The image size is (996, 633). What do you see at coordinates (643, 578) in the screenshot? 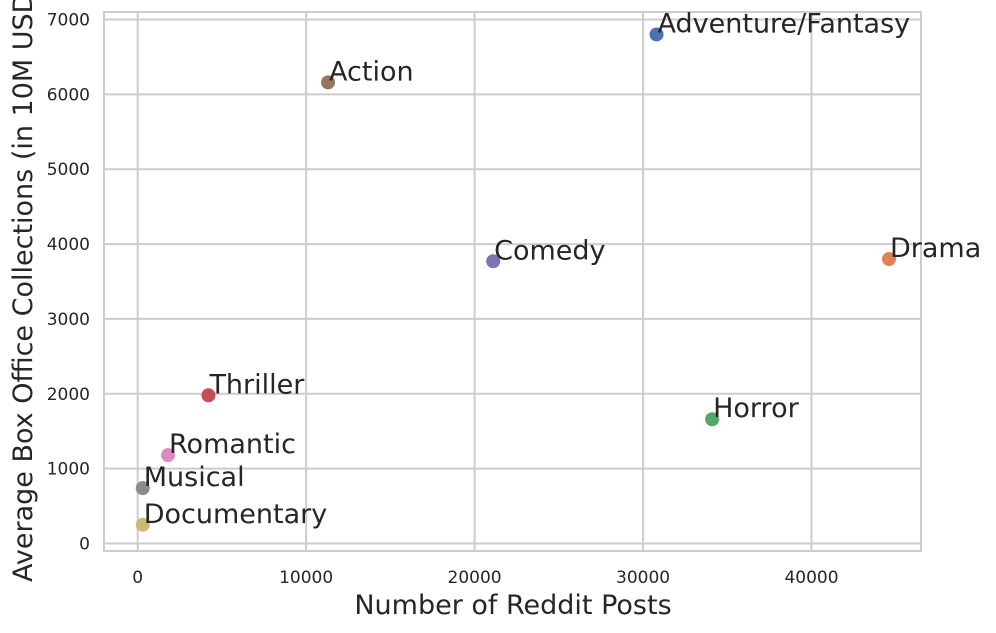
I see `x-tick-label: 30000` at bounding box center [643, 578].